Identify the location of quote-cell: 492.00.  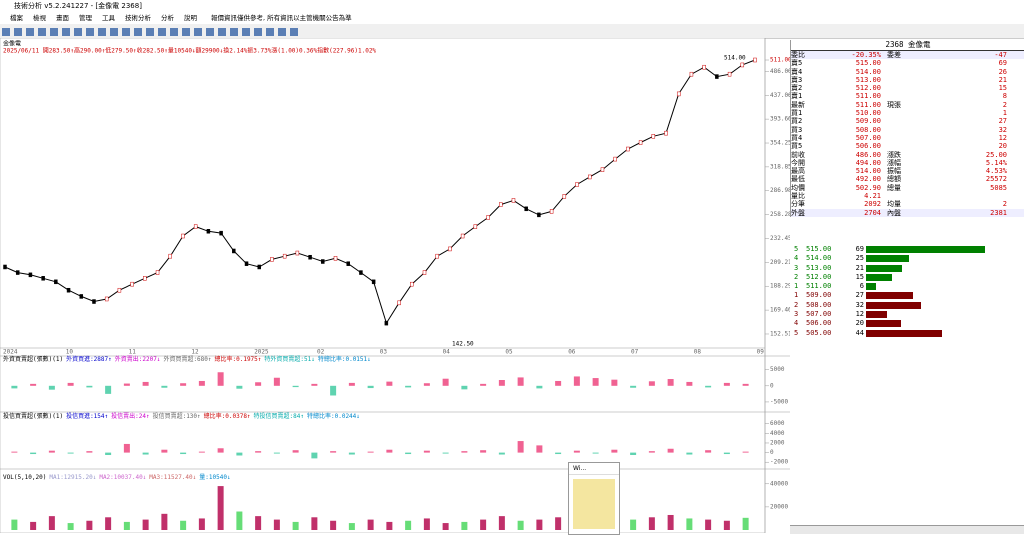
(868, 179).